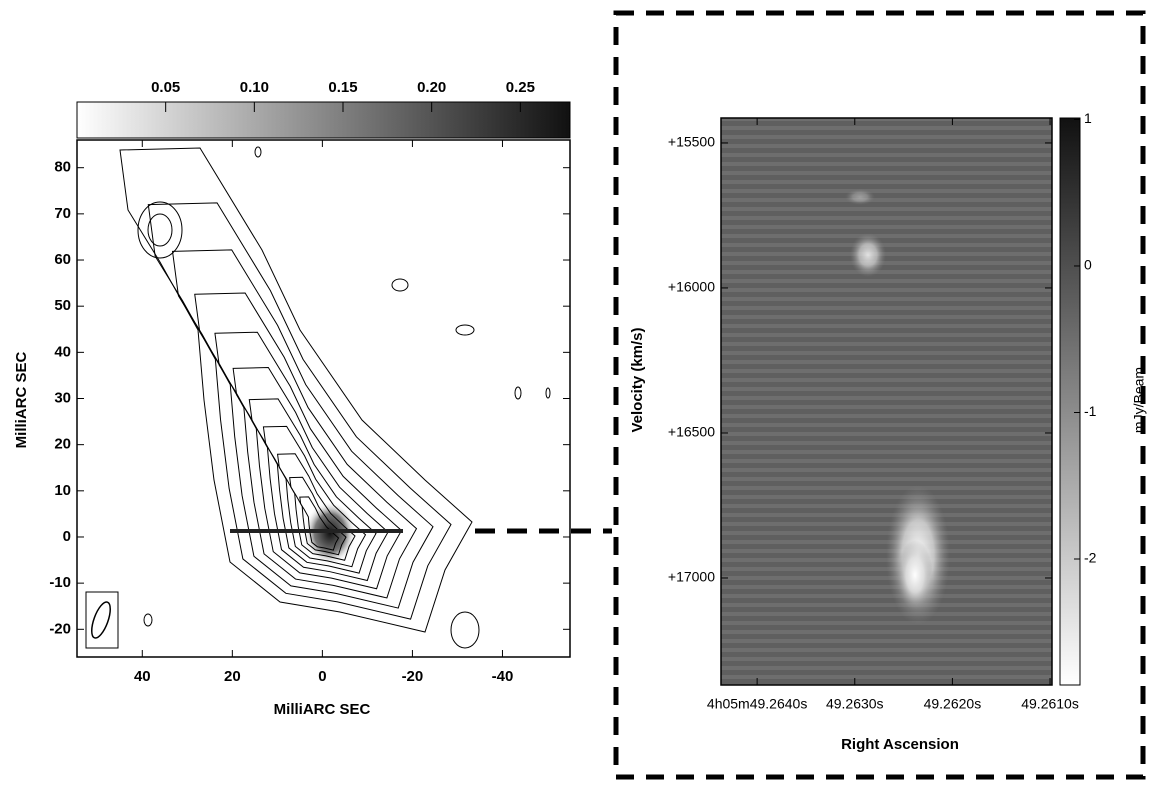 The image size is (1156, 789). I want to click on y-axis-label: MilliARC SEC, so click(21, 400).